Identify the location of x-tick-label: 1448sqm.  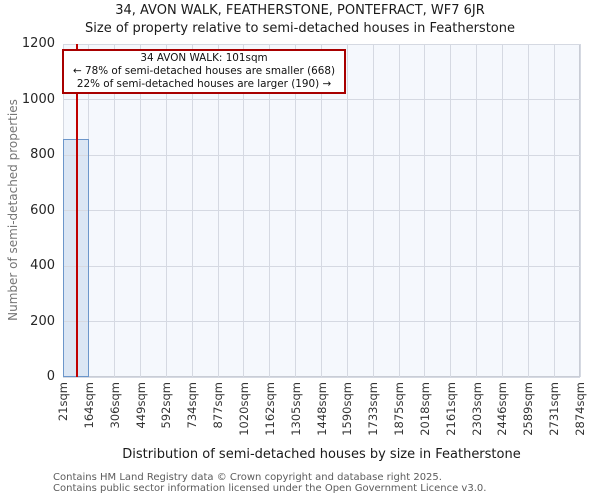
(321, 409).